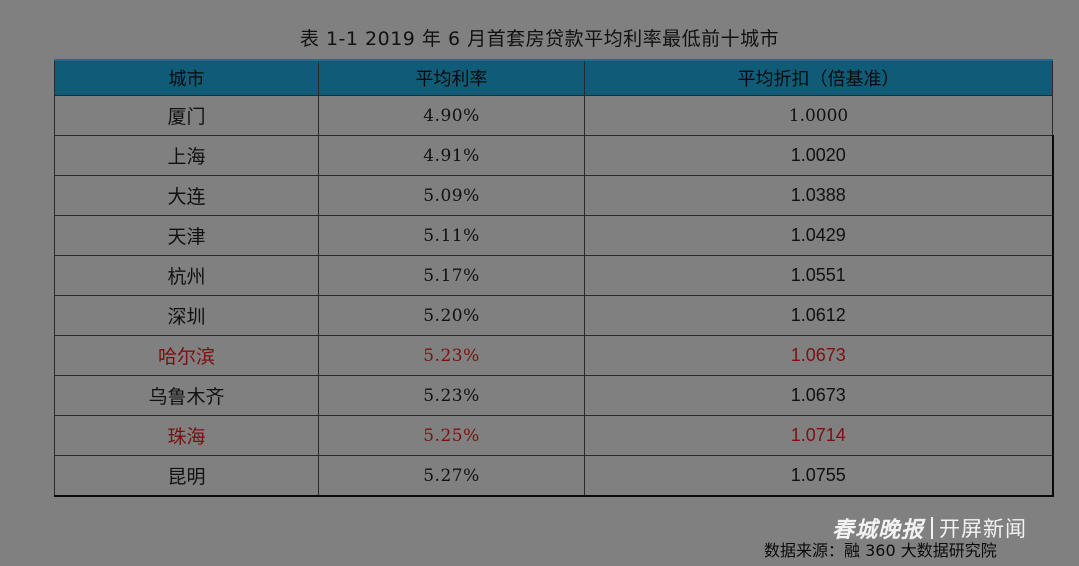 Image resolution: width=1079 pixels, height=566 pixels. What do you see at coordinates (451, 476) in the screenshot?
I see `rate-cell: 5.27%` at bounding box center [451, 476].